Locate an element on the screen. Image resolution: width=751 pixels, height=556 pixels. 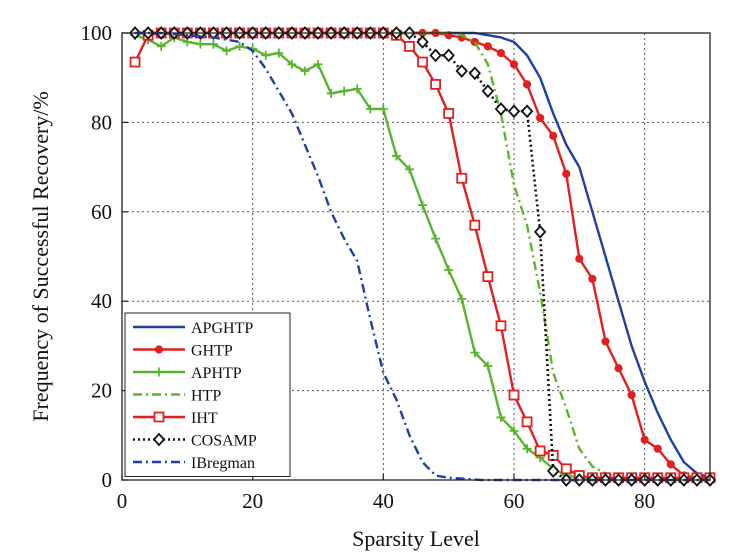
legend-label-htp: HTP is located at coordinates (206, 396).